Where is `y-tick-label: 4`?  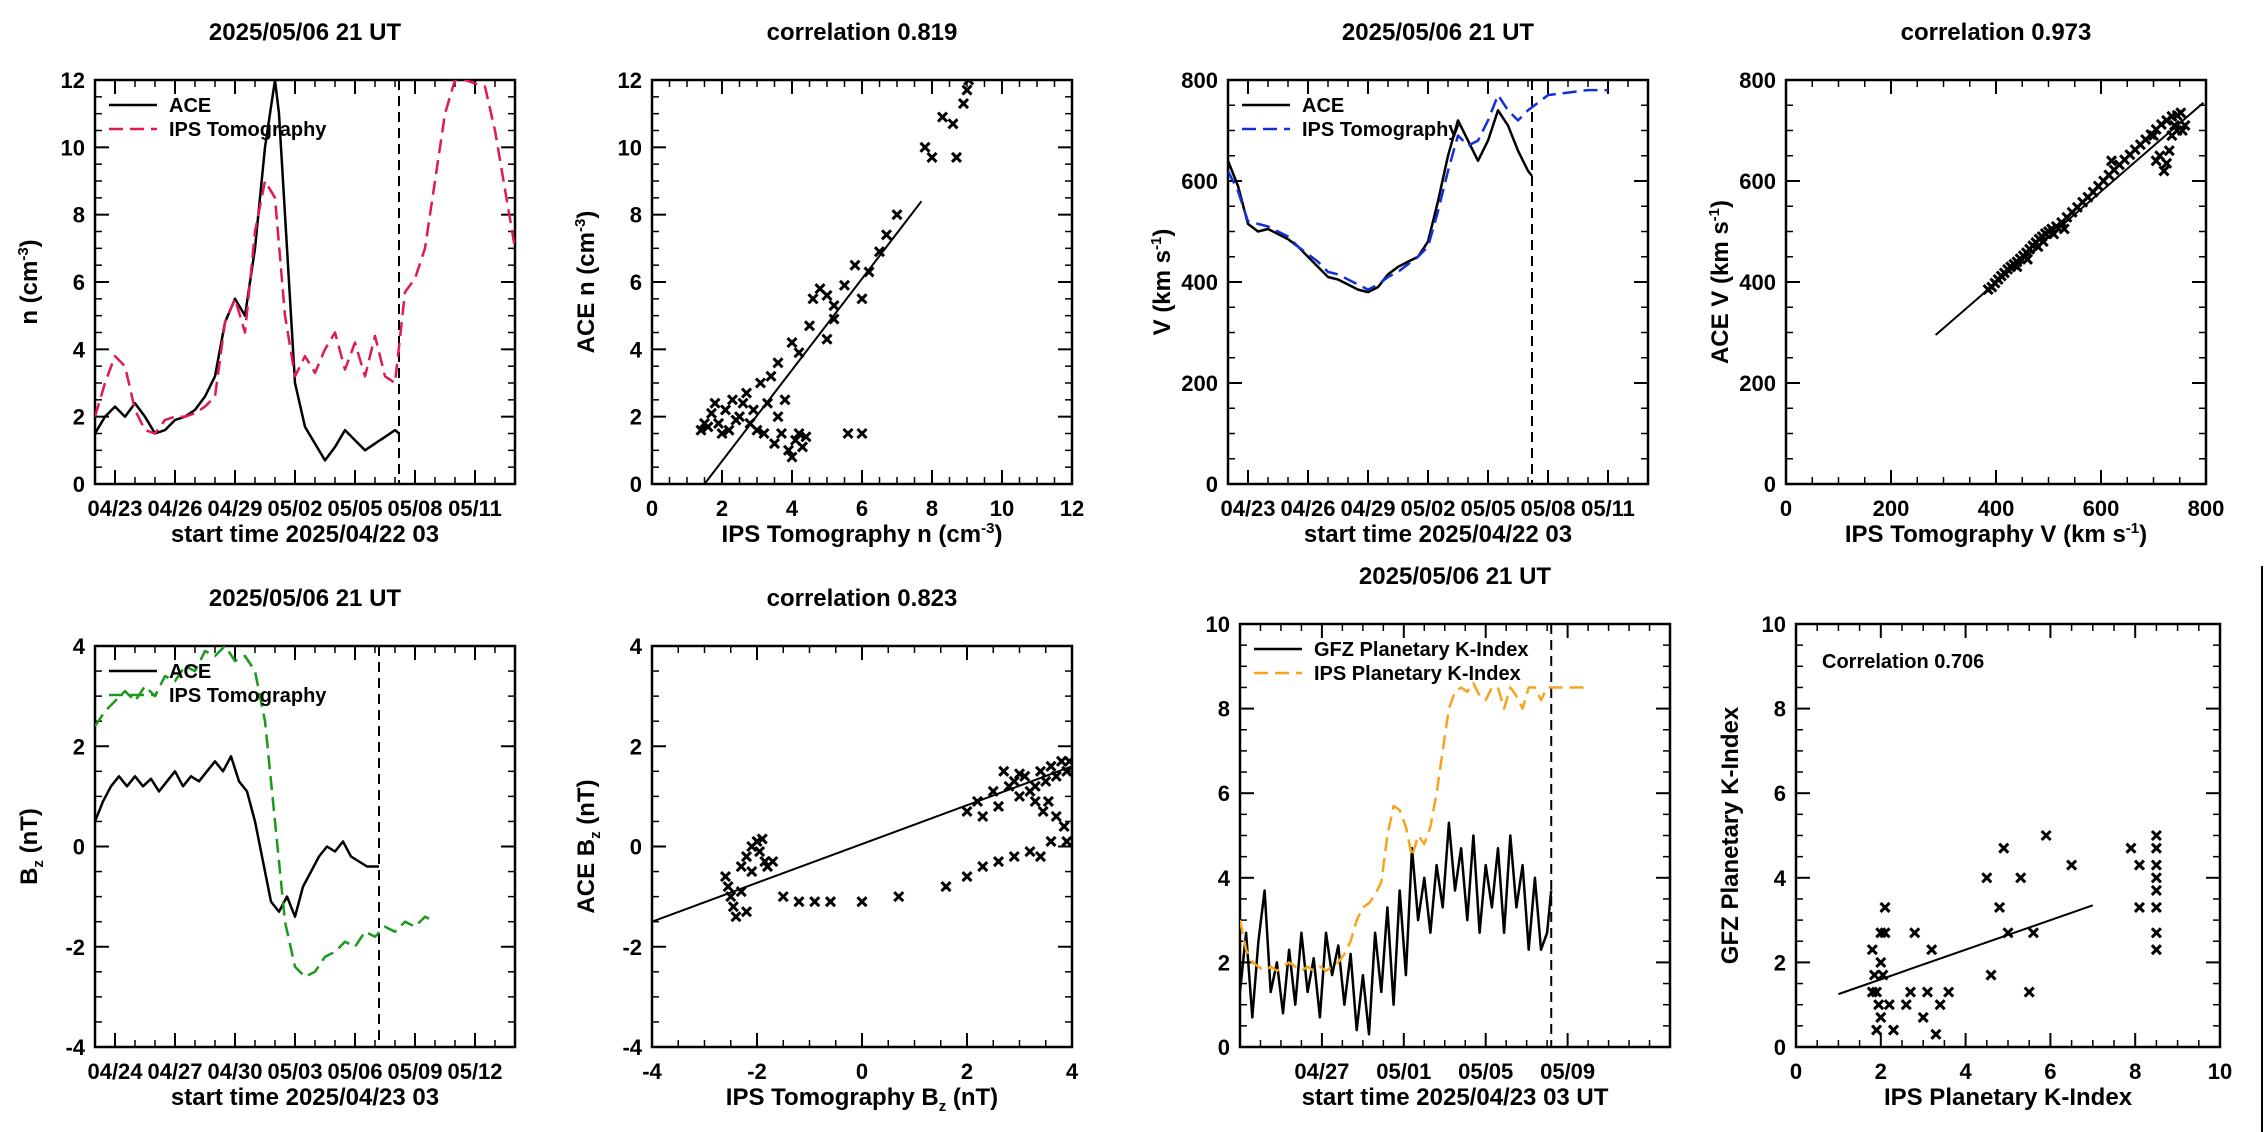 y-tick-label: 4 is located at coordinates (79, 646).